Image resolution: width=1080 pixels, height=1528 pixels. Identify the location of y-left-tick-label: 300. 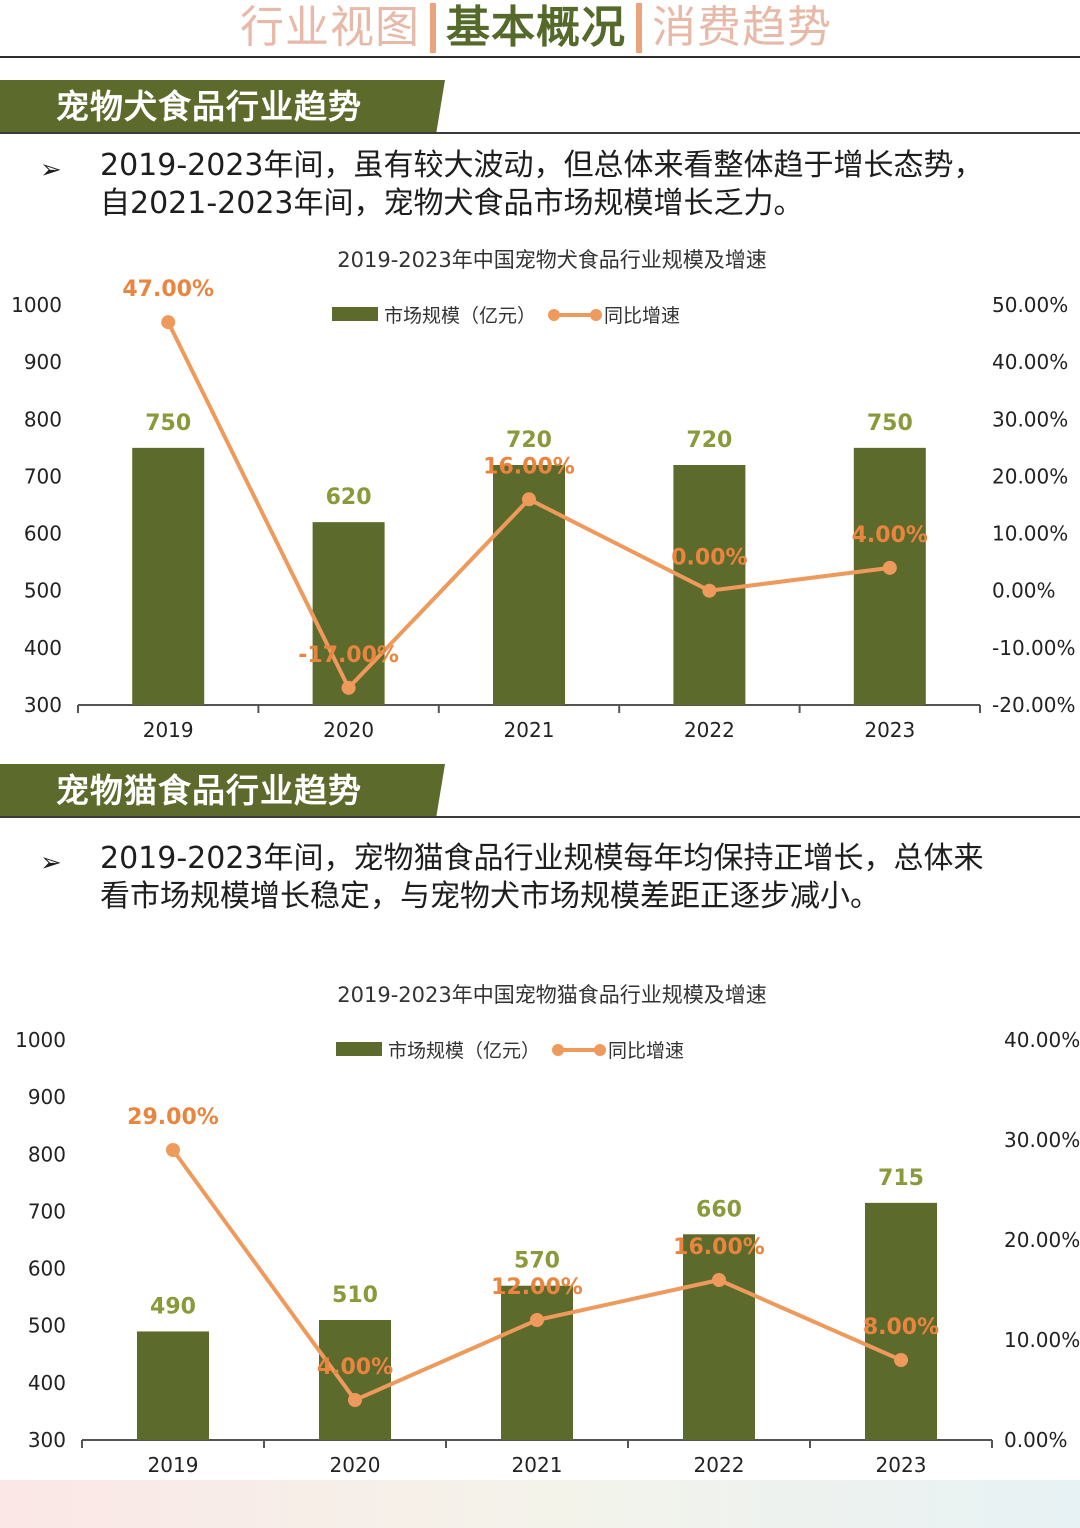
(47, 1440).